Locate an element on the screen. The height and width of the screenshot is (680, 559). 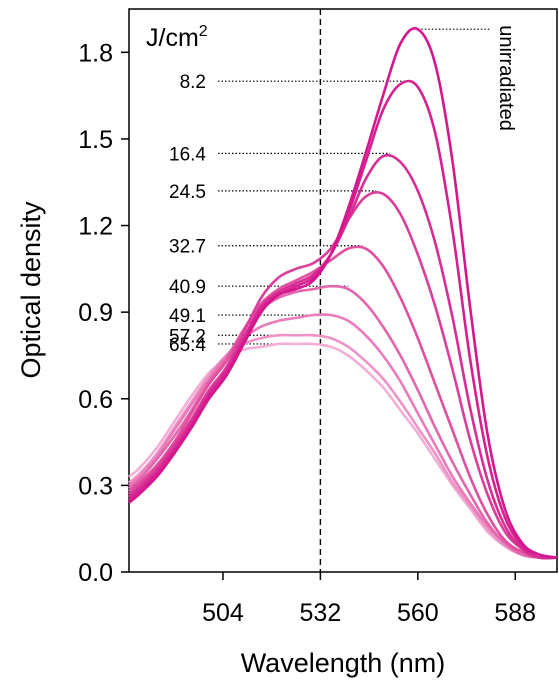
curve-label: unirradiated is located at coordinates (506, 78).